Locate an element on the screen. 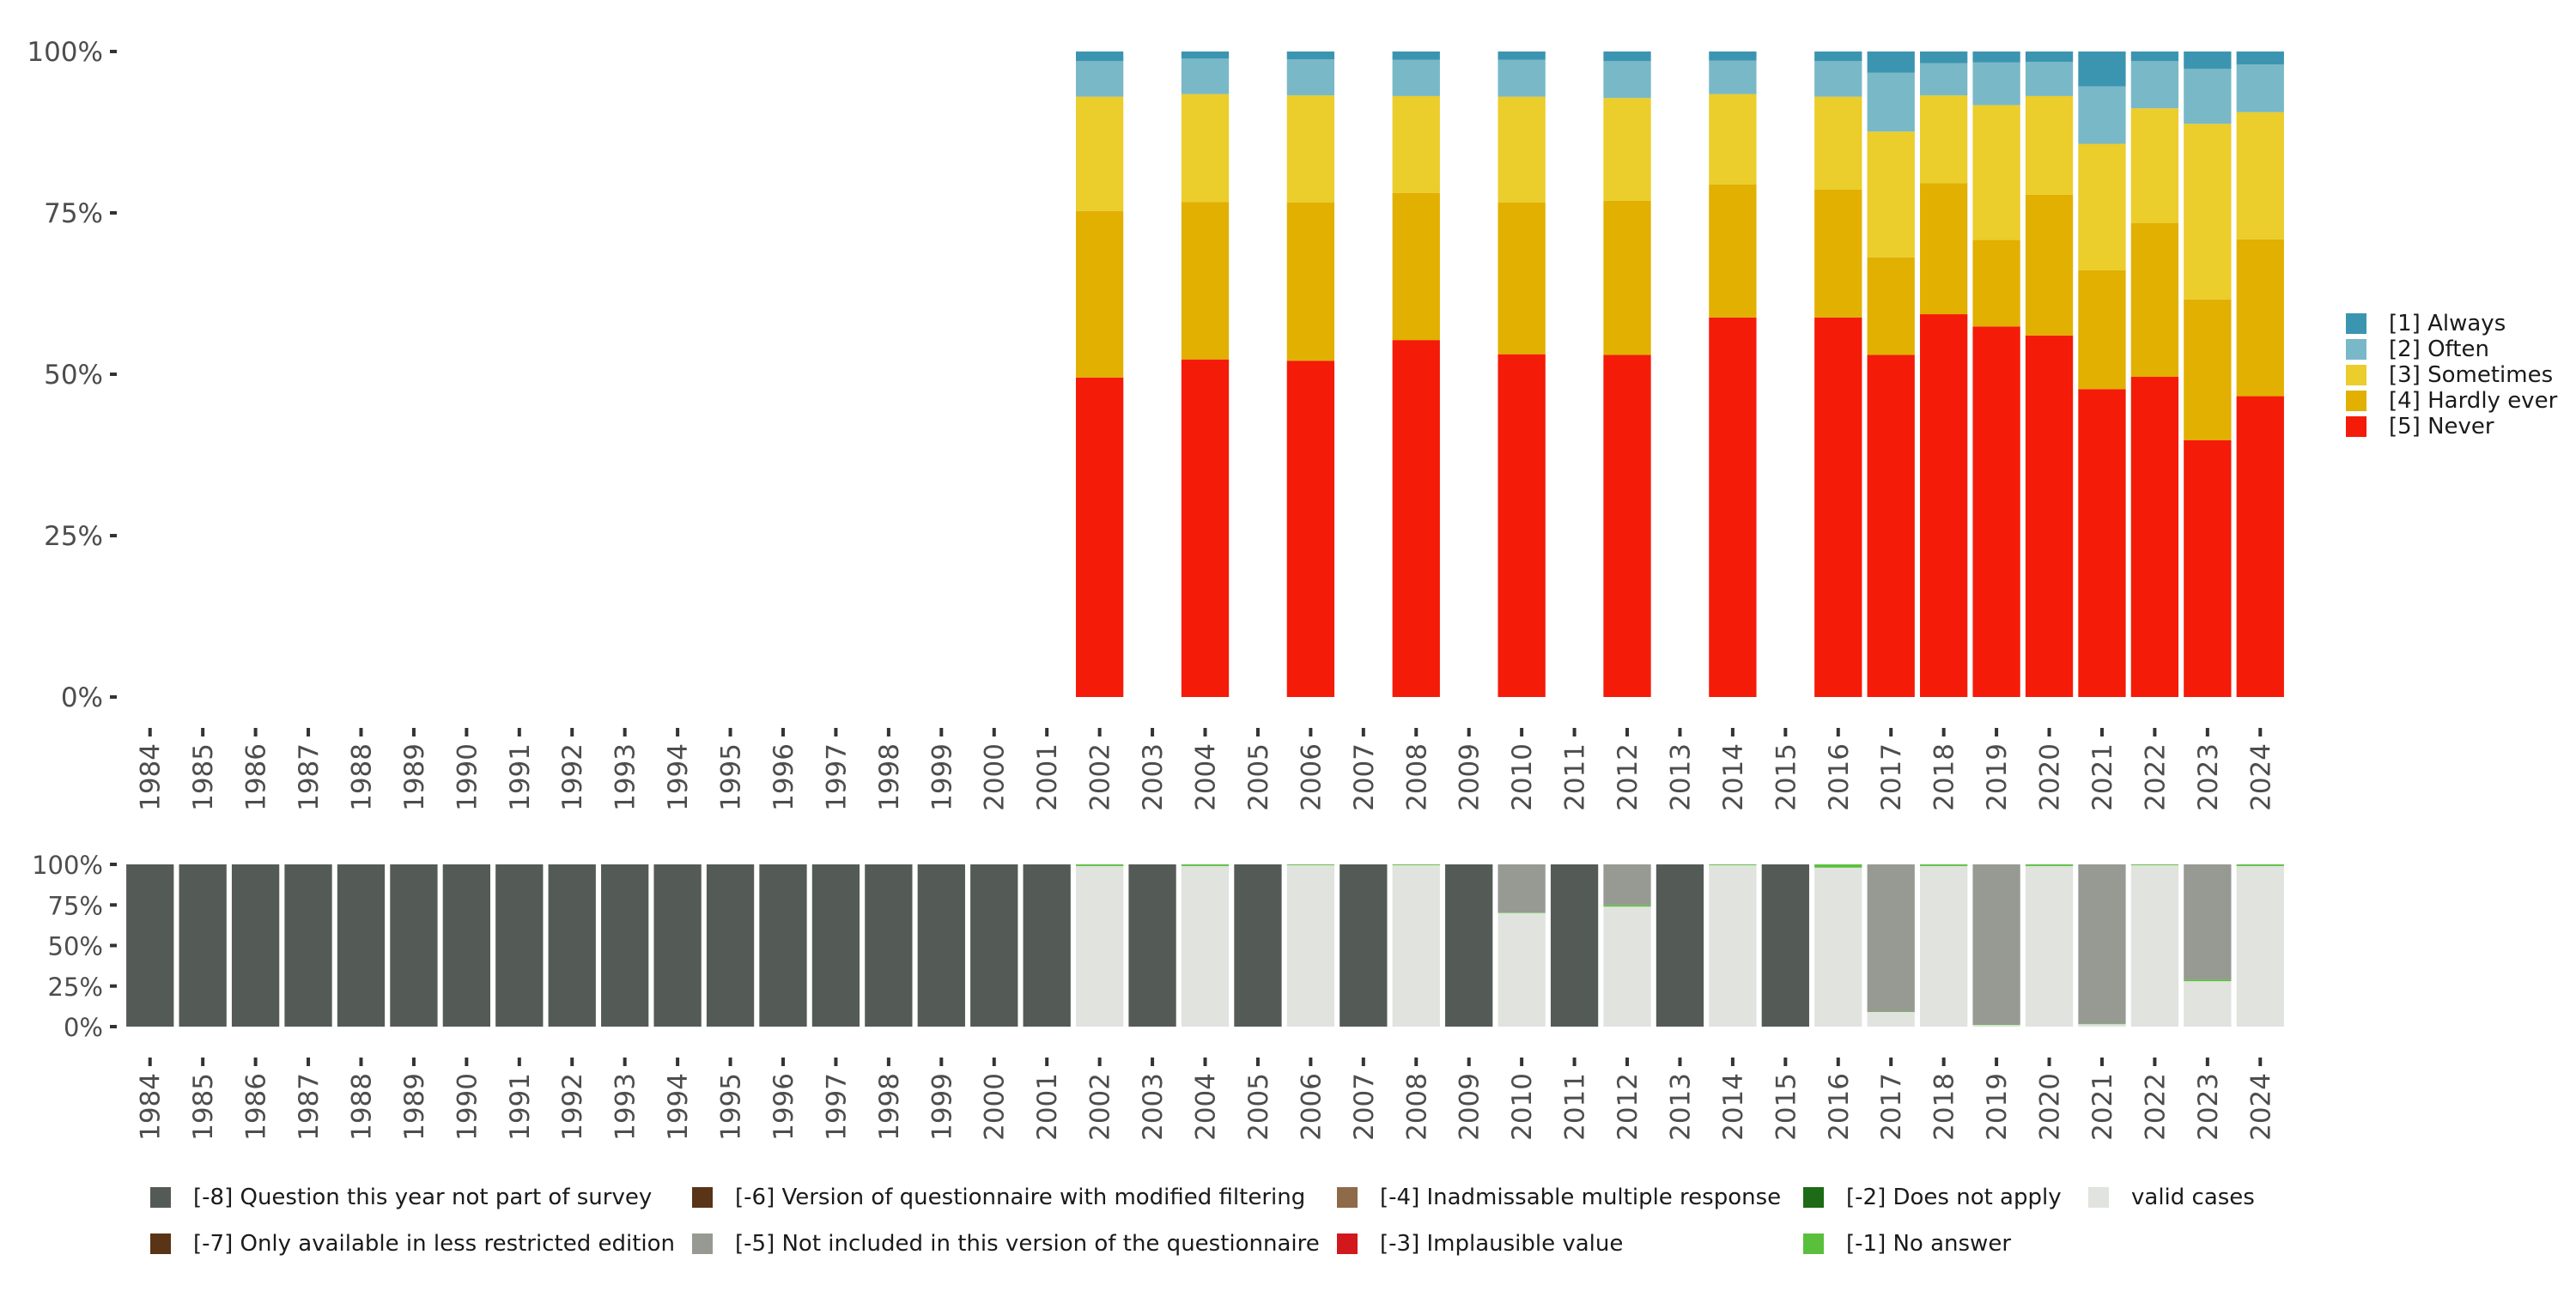 Image resolution: width=2576 pixels, height=1291 pixels. bottom-legend-item-minus-4: [-4] Inadmissable multiple response is located at coordinates (1559, 1197).